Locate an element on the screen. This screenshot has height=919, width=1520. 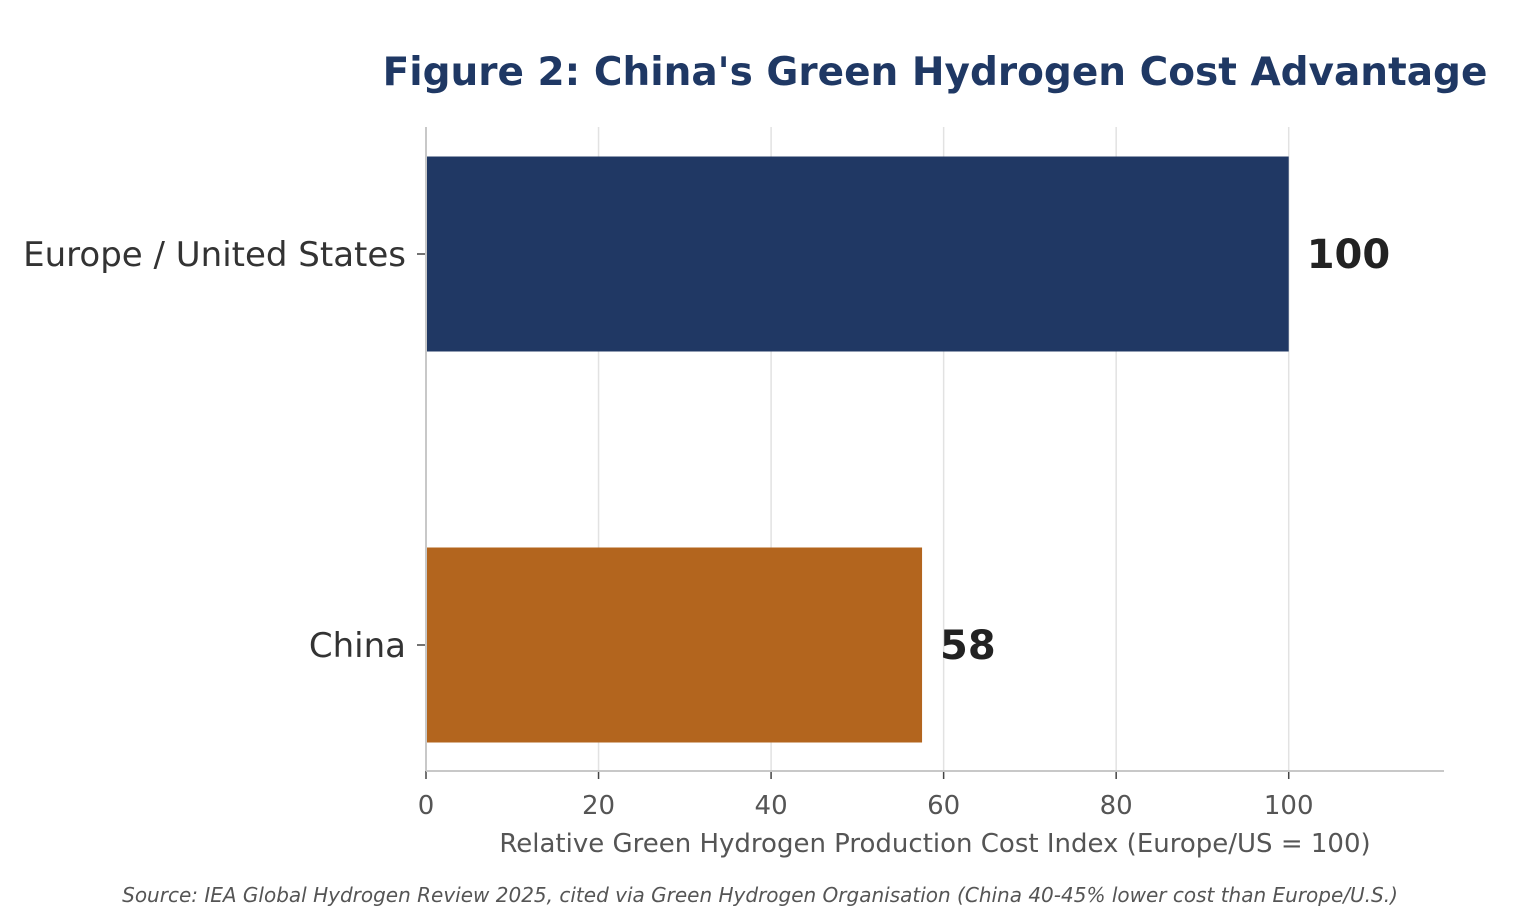
x-tick-label: 40 is located at coordinates (771, 806).